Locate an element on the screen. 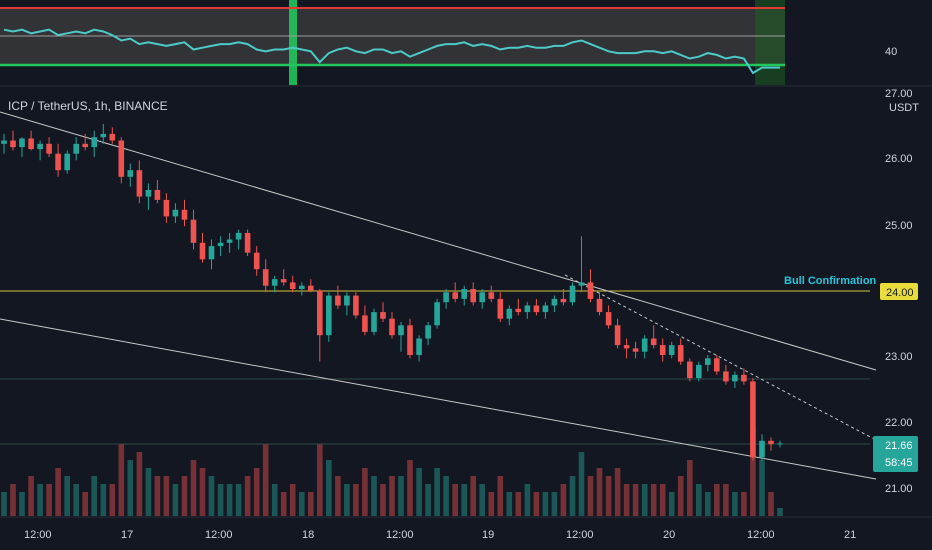 The height and width of the screenshot is (550, 932). price-tick-27: 27.00 is located at coordinates (899, 94).